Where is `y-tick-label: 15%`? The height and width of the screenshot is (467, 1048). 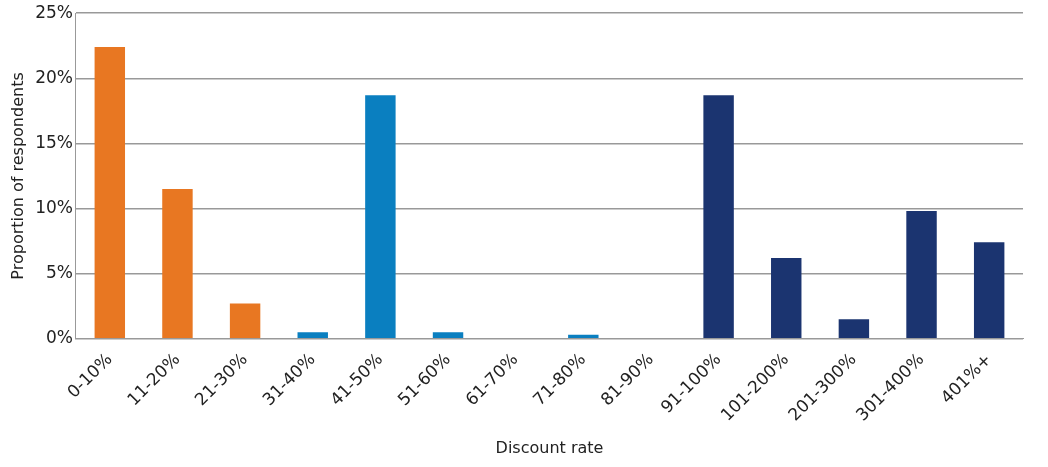 y-tick-label: 15% is located at coordinates (54, 141).